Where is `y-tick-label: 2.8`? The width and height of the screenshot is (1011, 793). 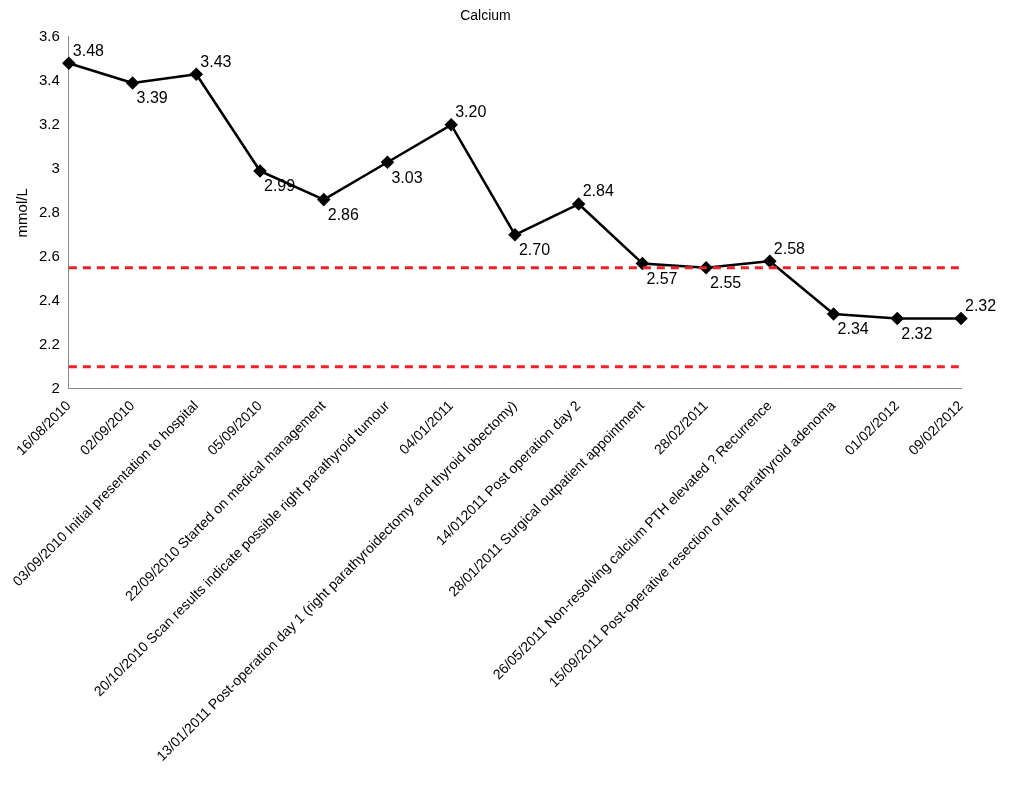
y-tick-label: 2.8 is located at coordinates (49, 211).